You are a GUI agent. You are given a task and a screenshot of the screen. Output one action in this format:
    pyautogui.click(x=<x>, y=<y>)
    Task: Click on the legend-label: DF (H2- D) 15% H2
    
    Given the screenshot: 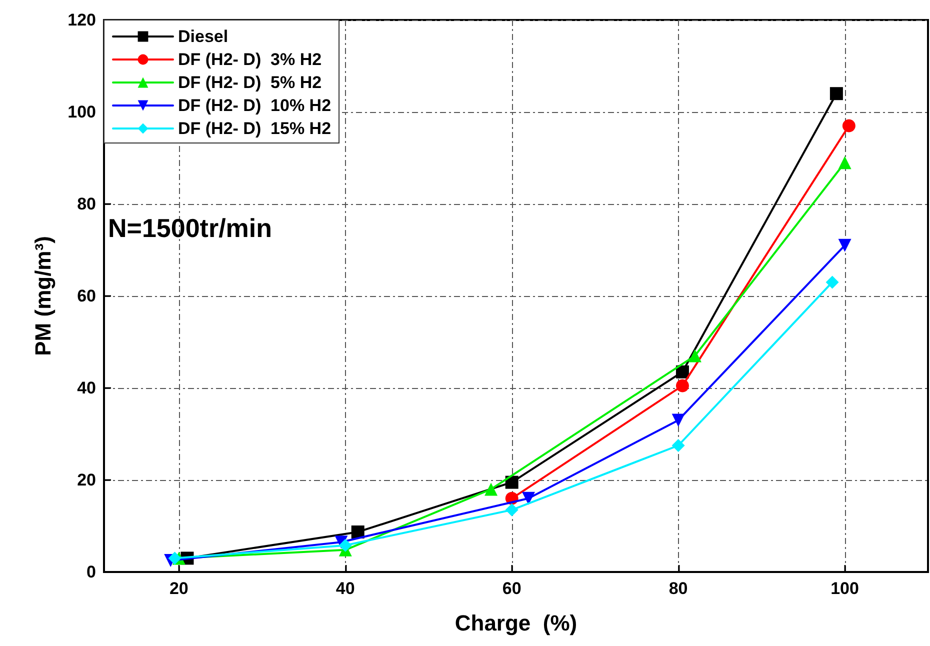 What is the action you would take?
    pyautogui.click(x=255, y=128)
    